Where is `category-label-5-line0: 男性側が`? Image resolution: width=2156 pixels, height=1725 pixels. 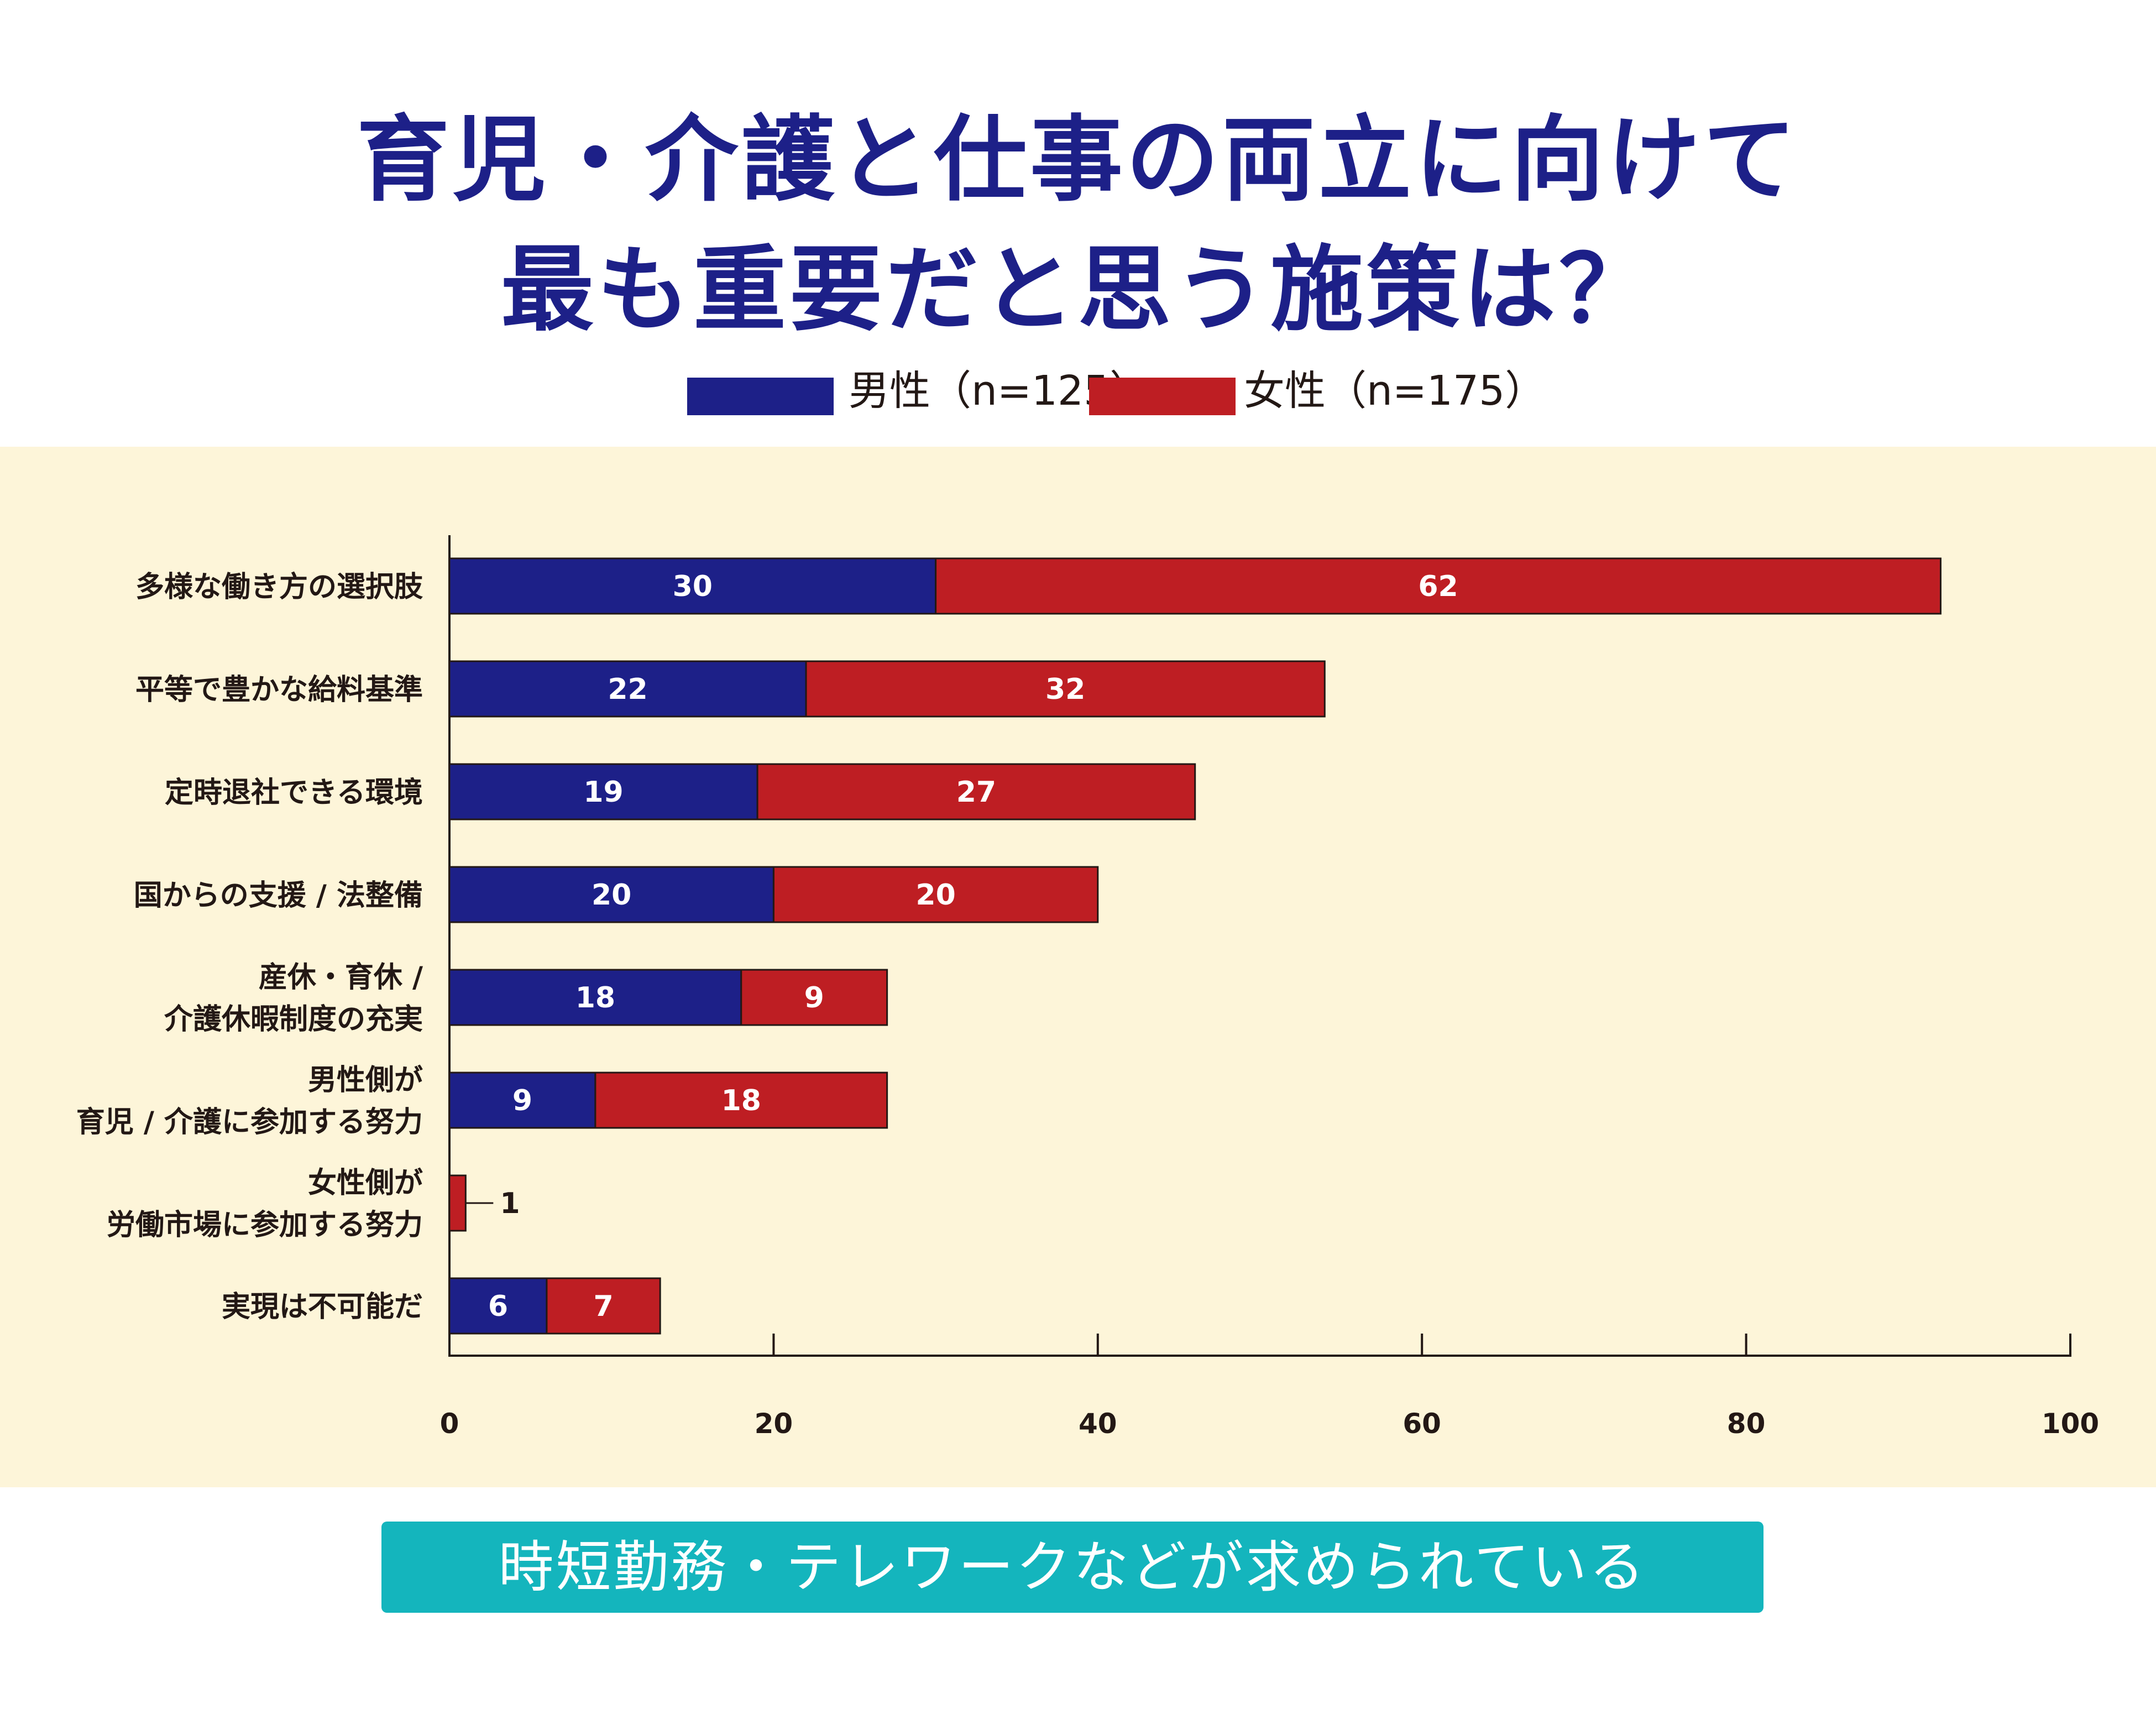 category-label-5-line0: 男性側が is located at coordinates (366, 1081).